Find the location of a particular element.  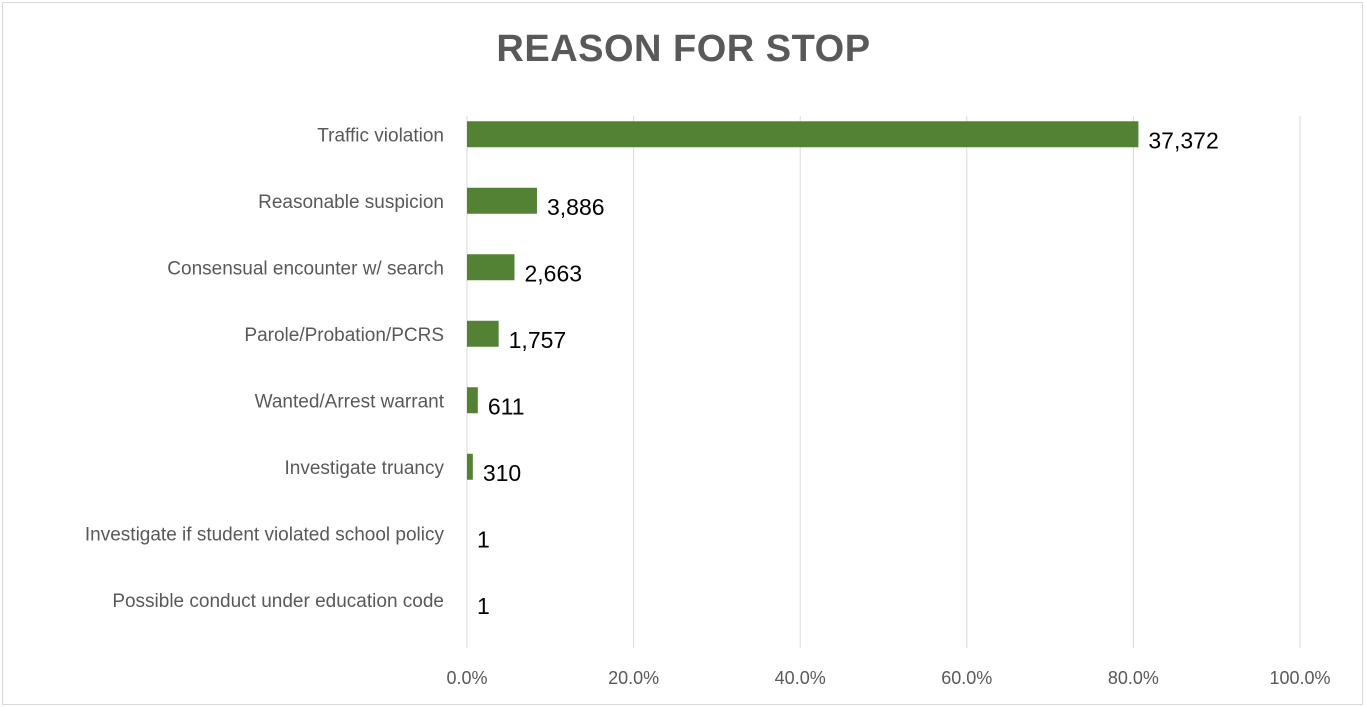

data-label: 310 is located at coordinates (502, 473).